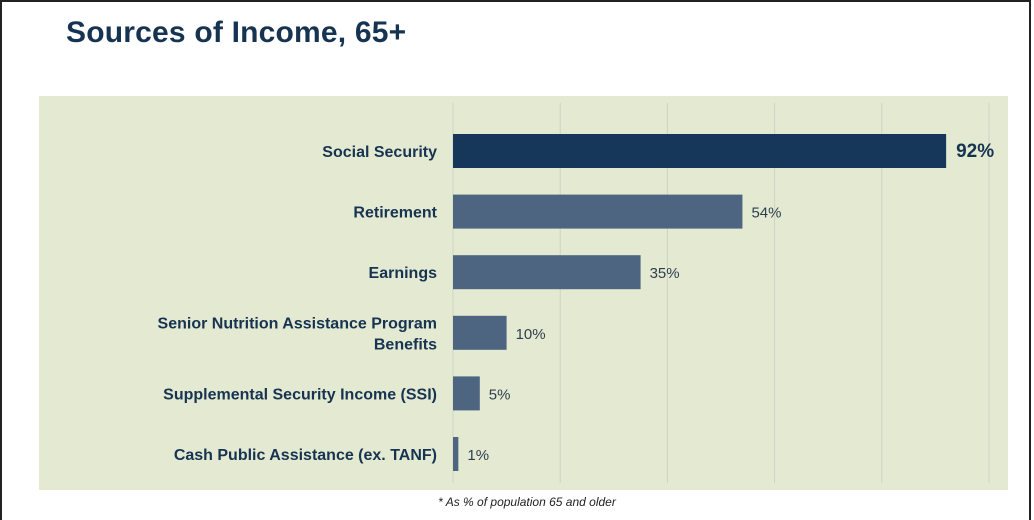 Image resolution: width=1034 pixels, height=520 pixels. What do you see at coordinates (297, 323) in the screenshot?
I see `category-label: Senior Nutrition Assistance Program` at bounding box center [297, 323].